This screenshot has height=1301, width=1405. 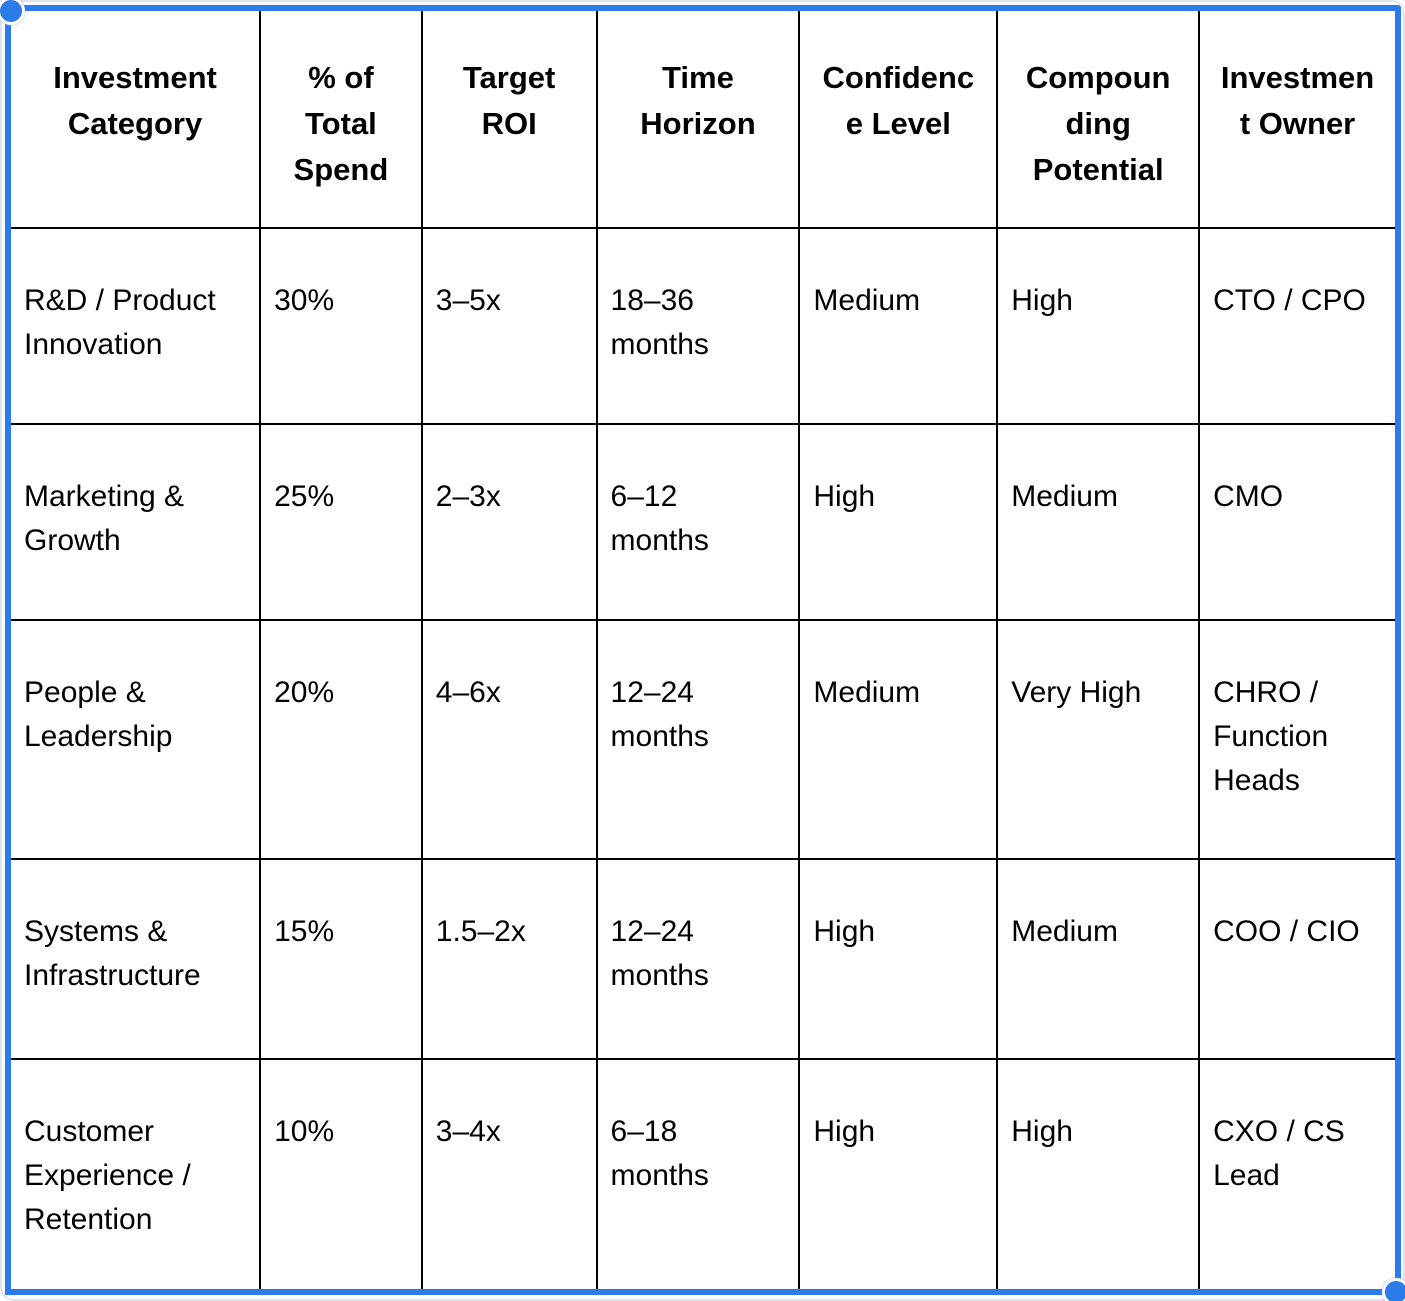 I want to click on cell-investment-owner: CHRO / Function Heads, so click(x=1298, y=739).